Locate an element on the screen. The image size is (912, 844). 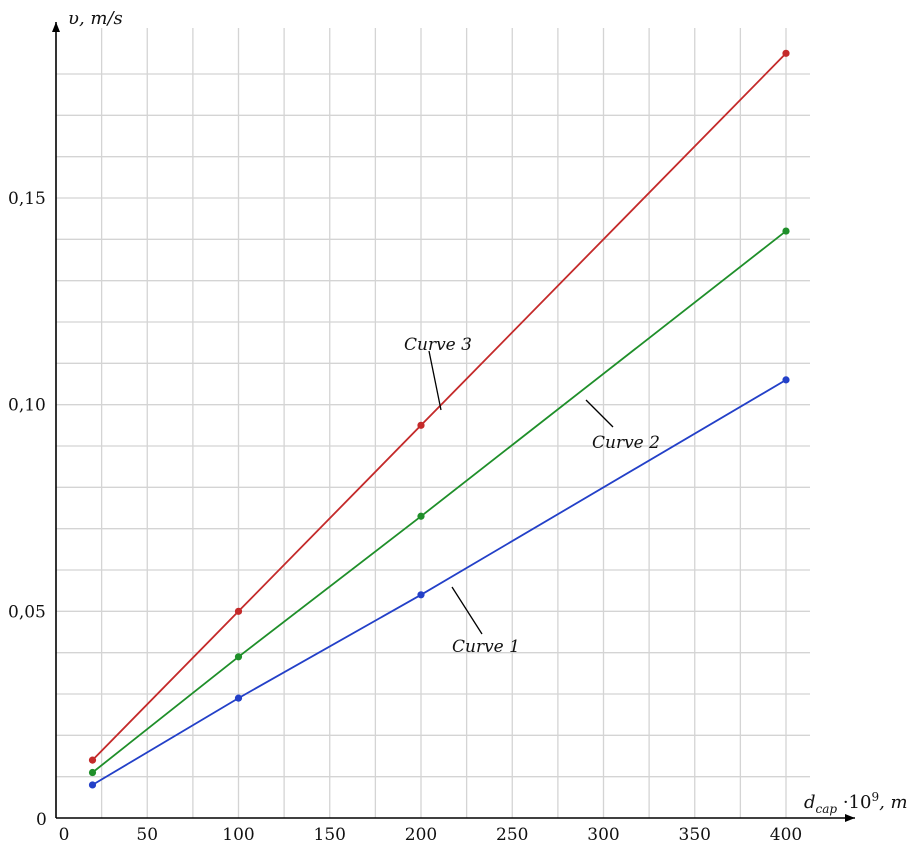
curve-1-leader is located at coordinates (467, 610).